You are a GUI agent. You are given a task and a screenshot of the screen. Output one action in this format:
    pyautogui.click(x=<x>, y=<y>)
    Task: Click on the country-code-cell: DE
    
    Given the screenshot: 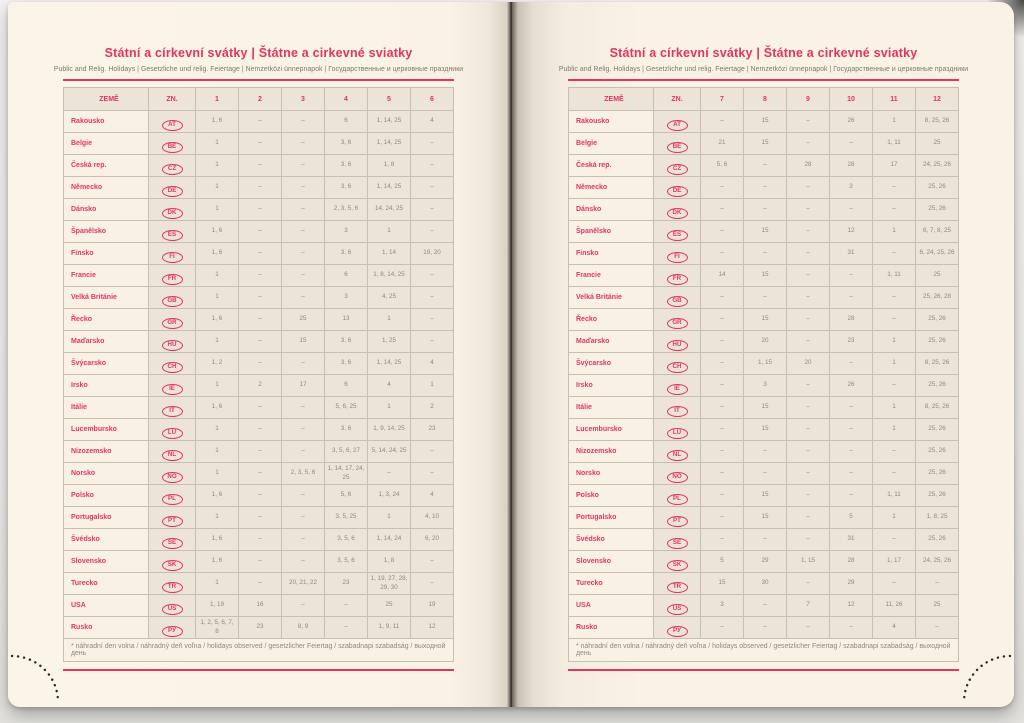 What is the action you would take?
    pyautogui.click(x=677, y=187)
    